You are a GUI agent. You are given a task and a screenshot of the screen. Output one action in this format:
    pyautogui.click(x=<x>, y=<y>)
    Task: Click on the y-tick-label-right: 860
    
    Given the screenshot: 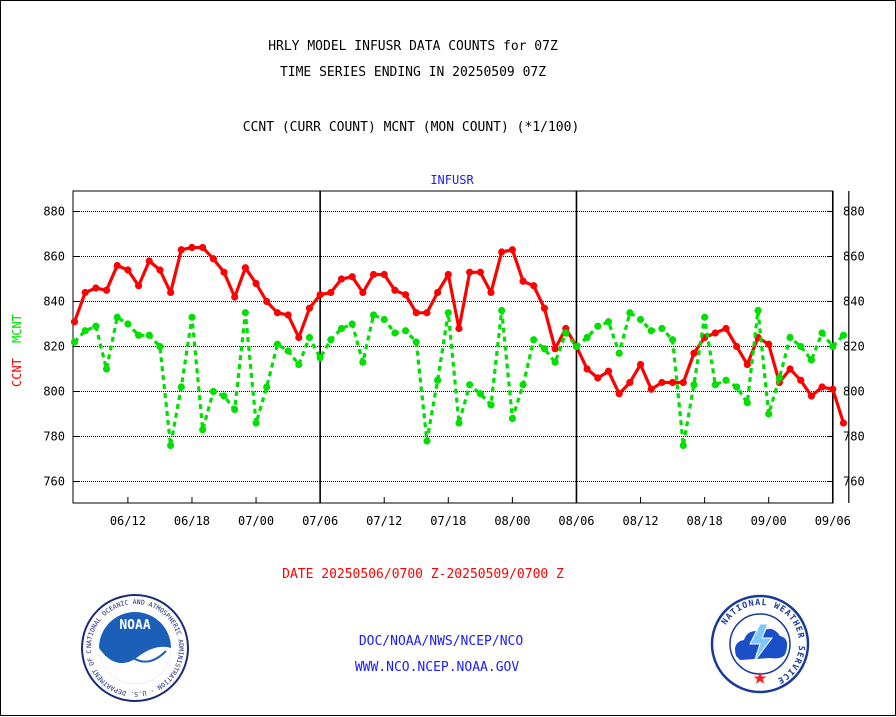 What is the action you would take?
    pyautogui.click(x=854, y=257)
    